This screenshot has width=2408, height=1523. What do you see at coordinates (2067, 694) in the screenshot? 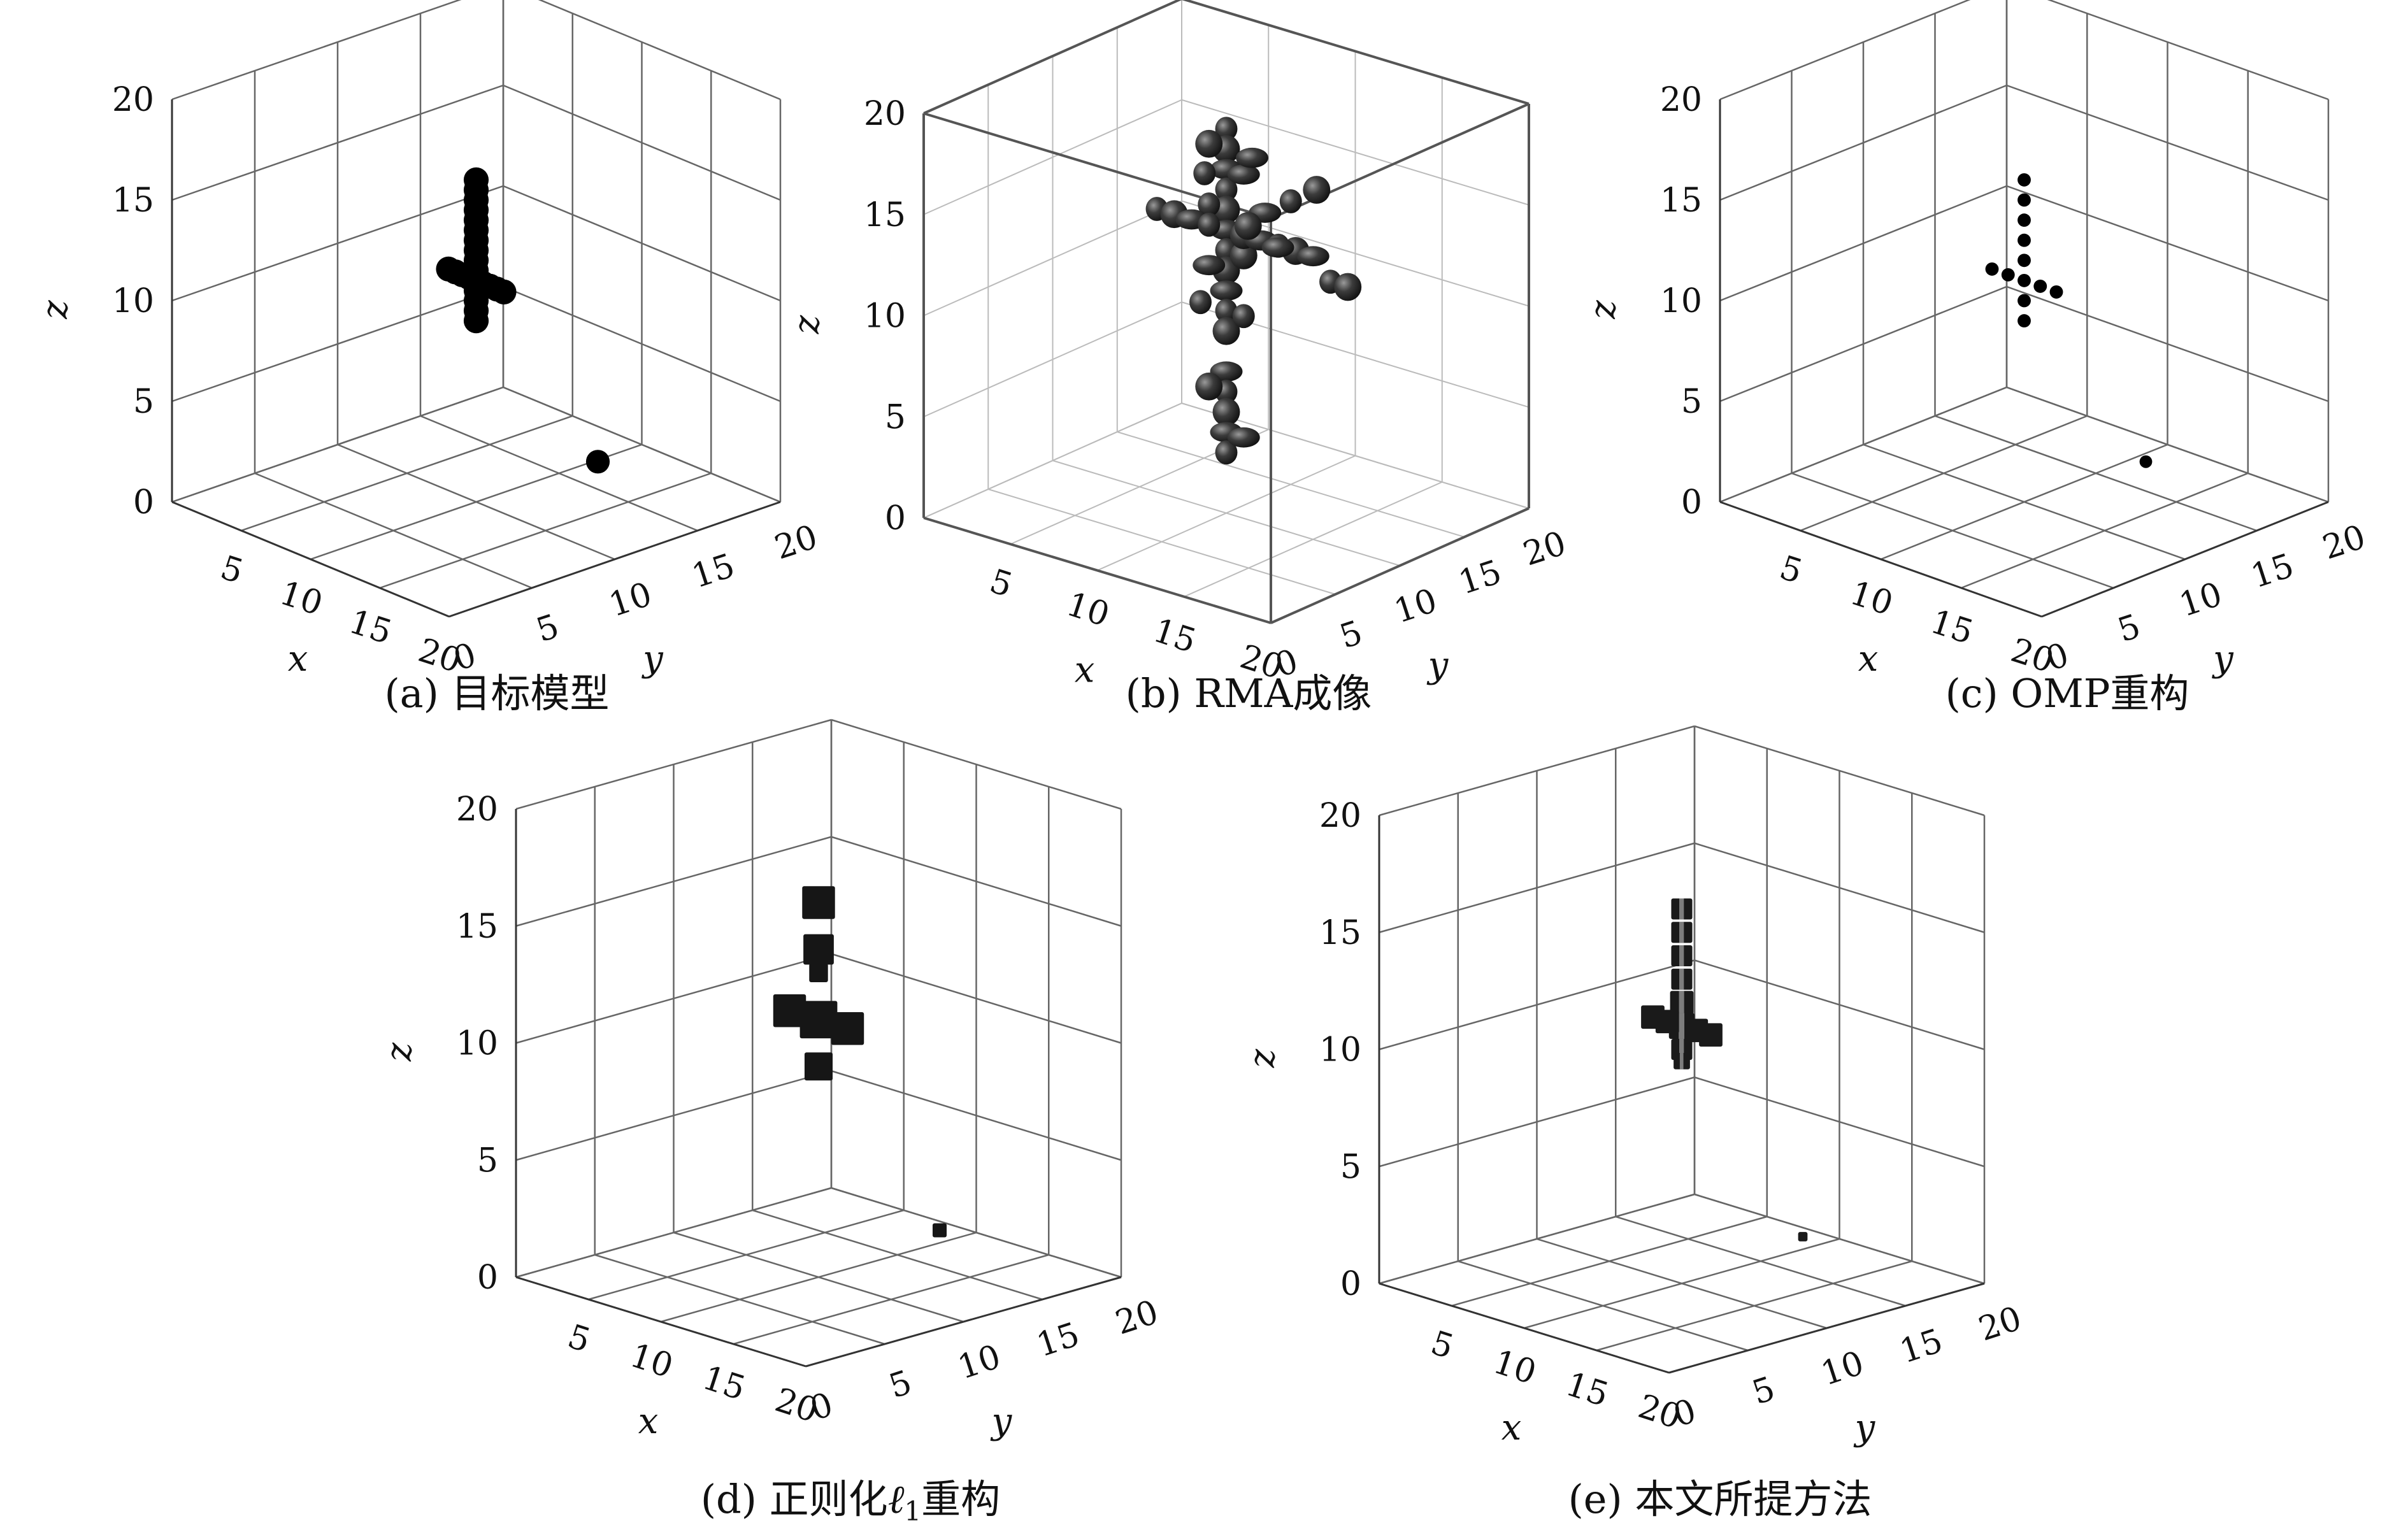
I see `panel-caption: (c) OMP重构` at bounding box center [2067, 694].